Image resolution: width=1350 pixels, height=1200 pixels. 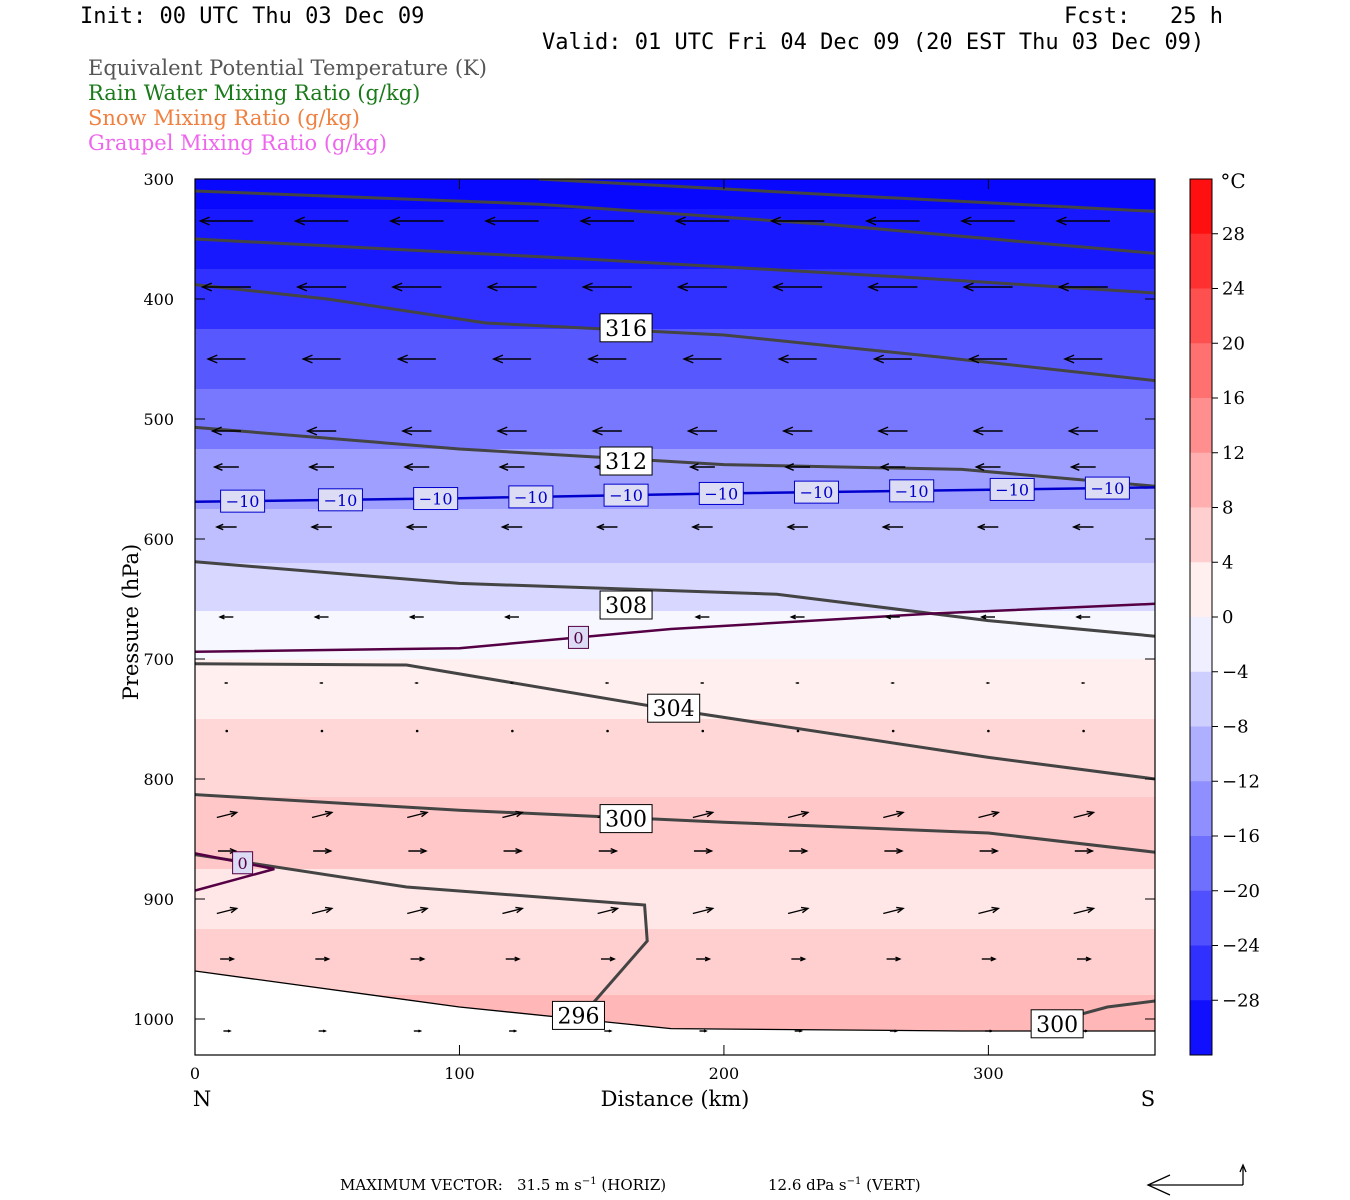 I want to click on colorbar-tick-label: −24, so click(x=1241, y=946).